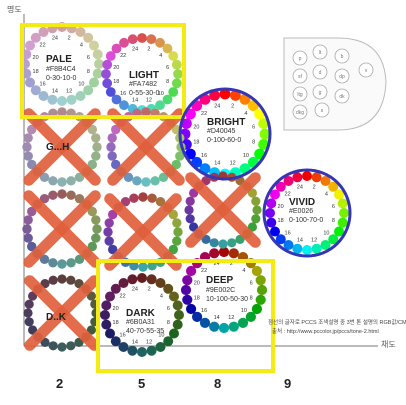  What do you see at coordinates (342, 97) in the screenshot?
I see `tone-map-label: dk` at bounding box center [342, 97].